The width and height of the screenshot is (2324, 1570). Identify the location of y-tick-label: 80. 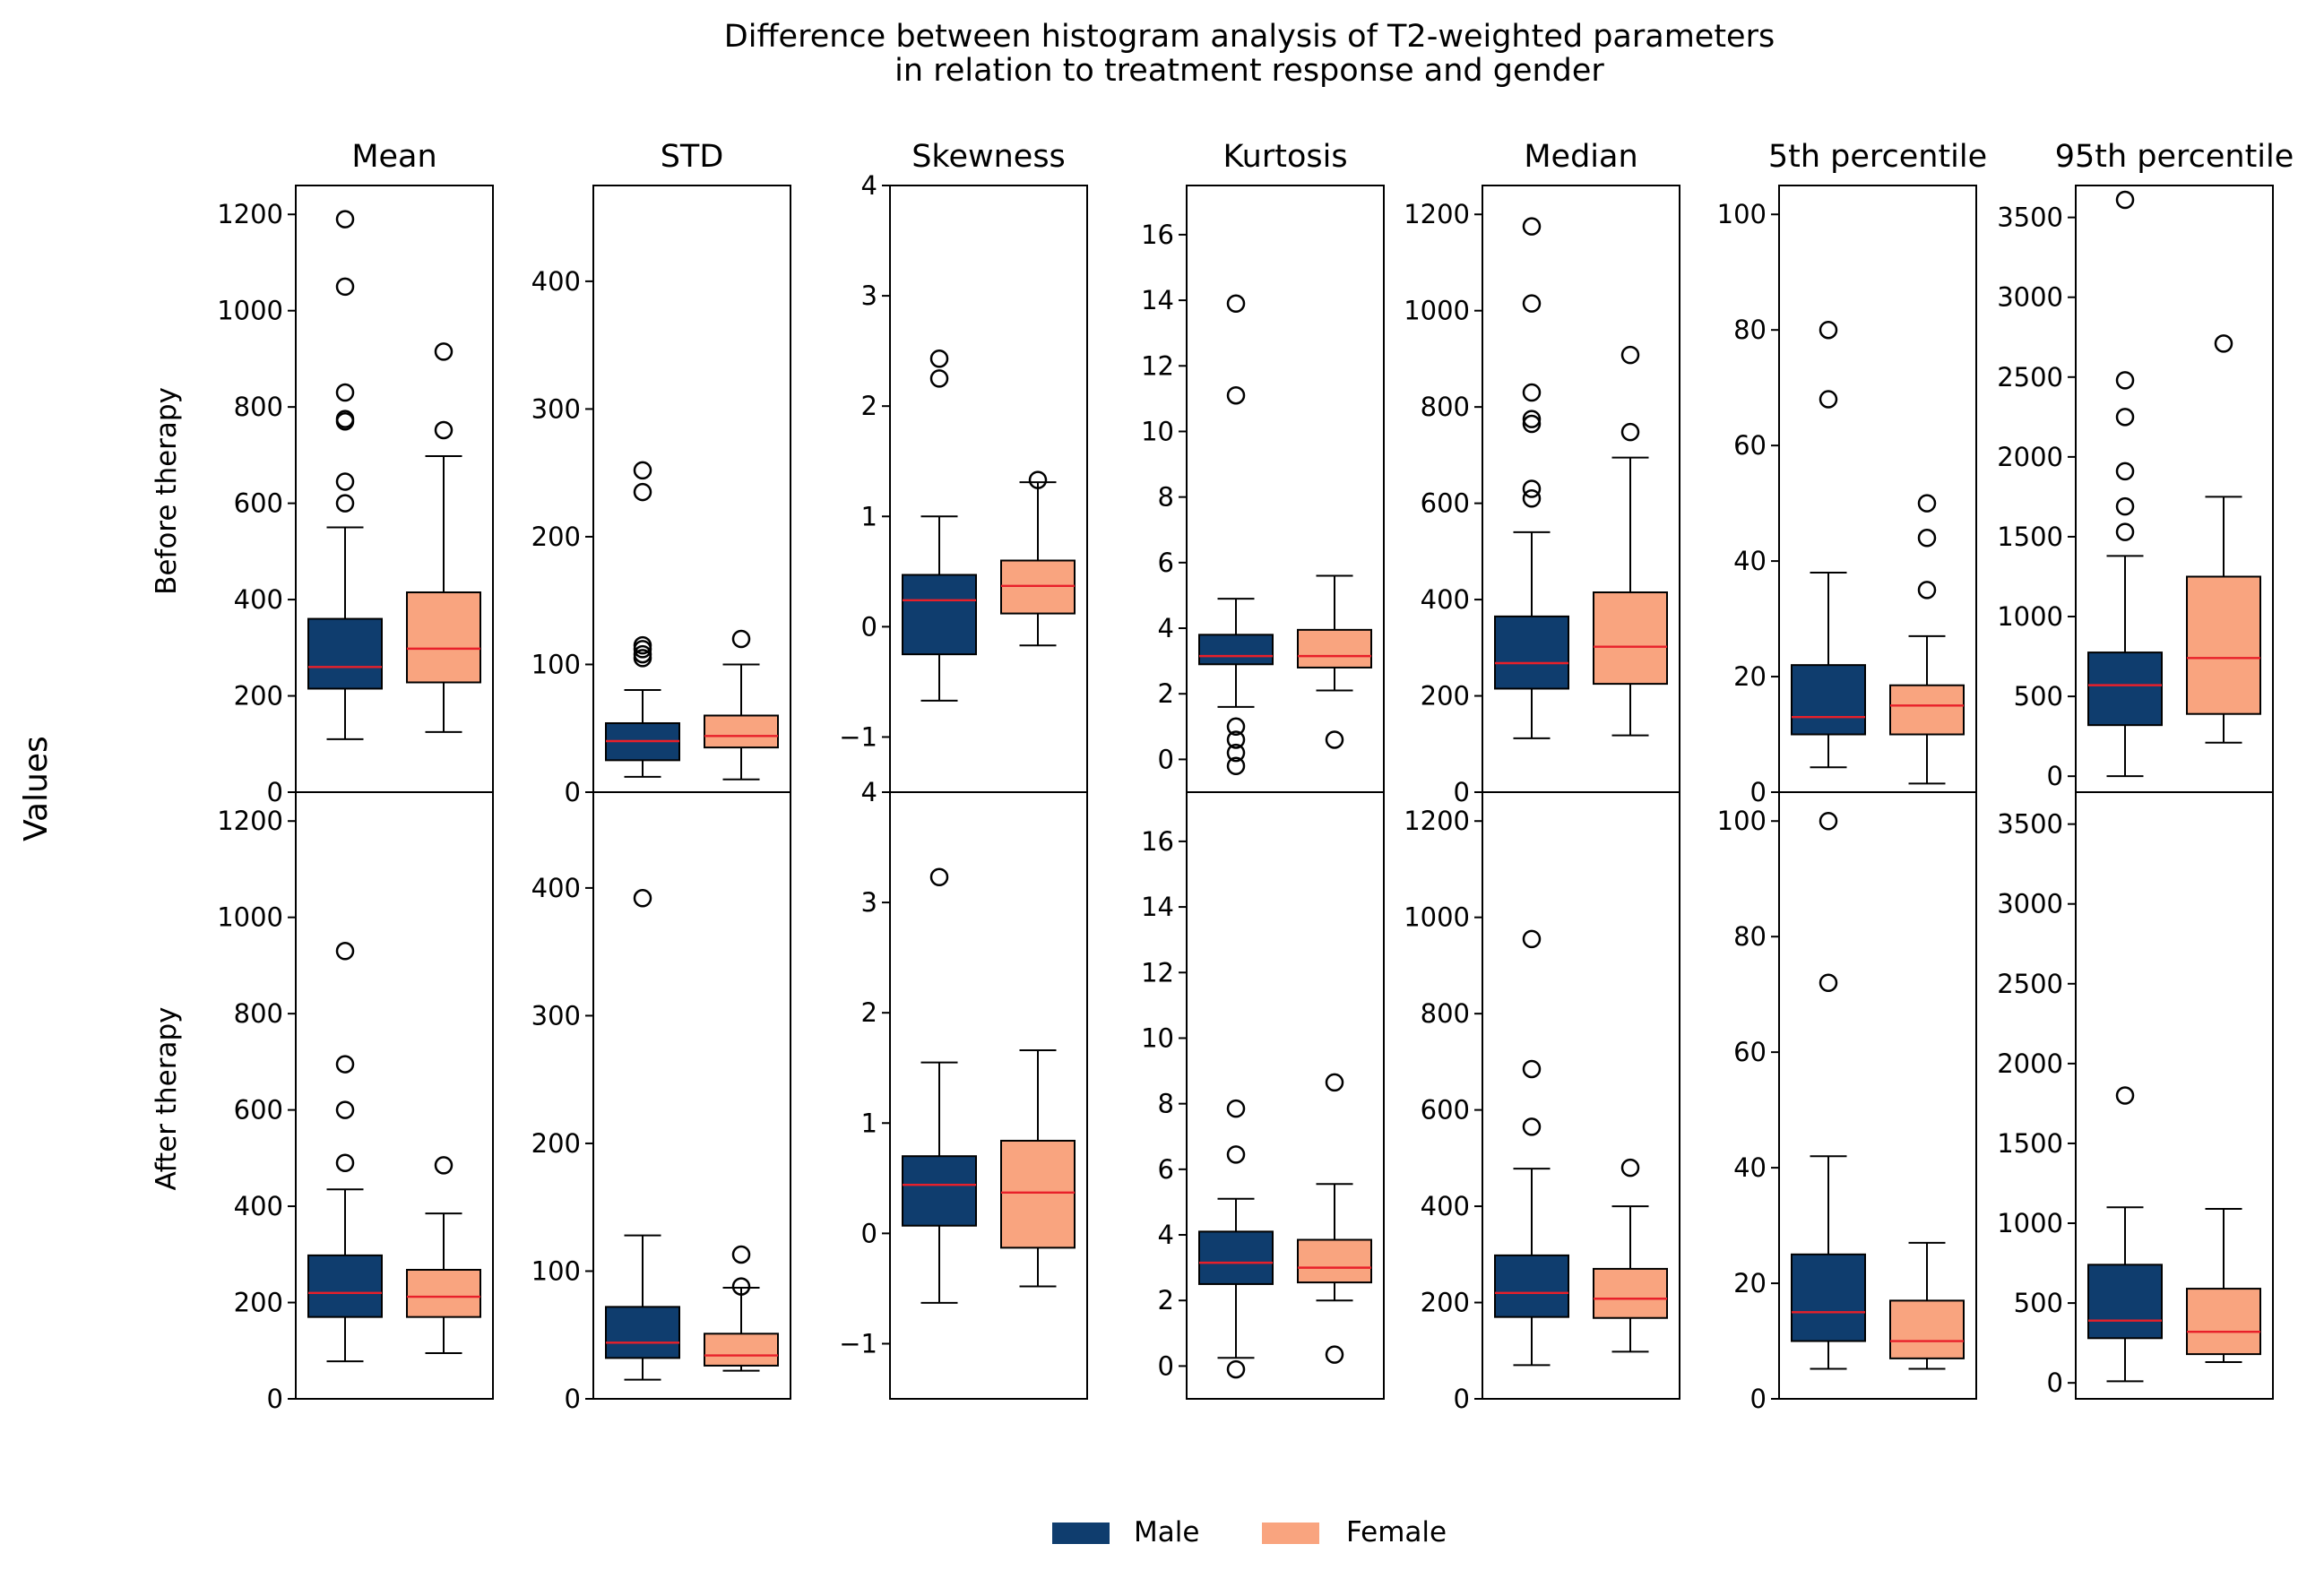
(1750, 330).